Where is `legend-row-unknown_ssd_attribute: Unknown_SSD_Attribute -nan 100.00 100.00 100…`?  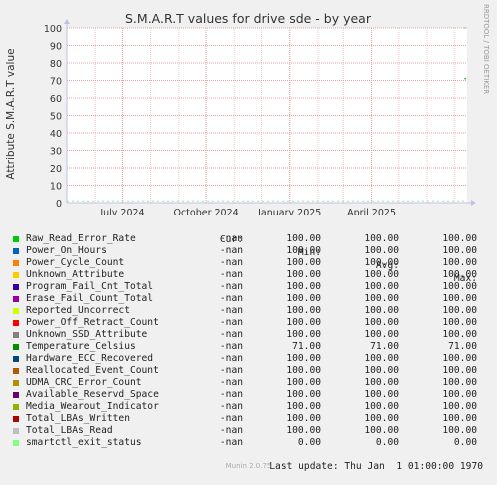 legend-row-unknown_ssd_attribute: Unknown_SSD_Attribute -nan 100.00 100.00 100… is located at coordinates (248, 335).